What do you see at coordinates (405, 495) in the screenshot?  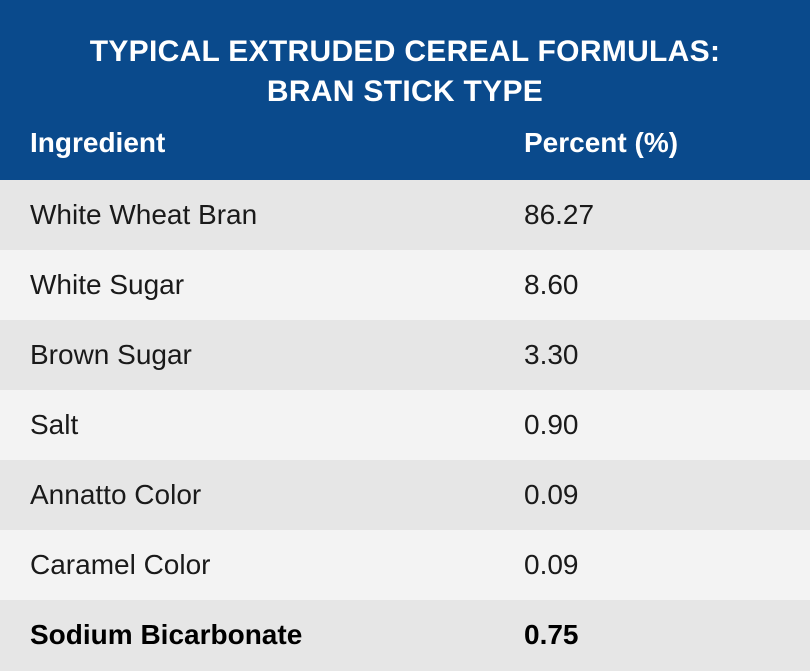 I see `table-row: Annatto Color 0.09` at bounding box center [405, 495].